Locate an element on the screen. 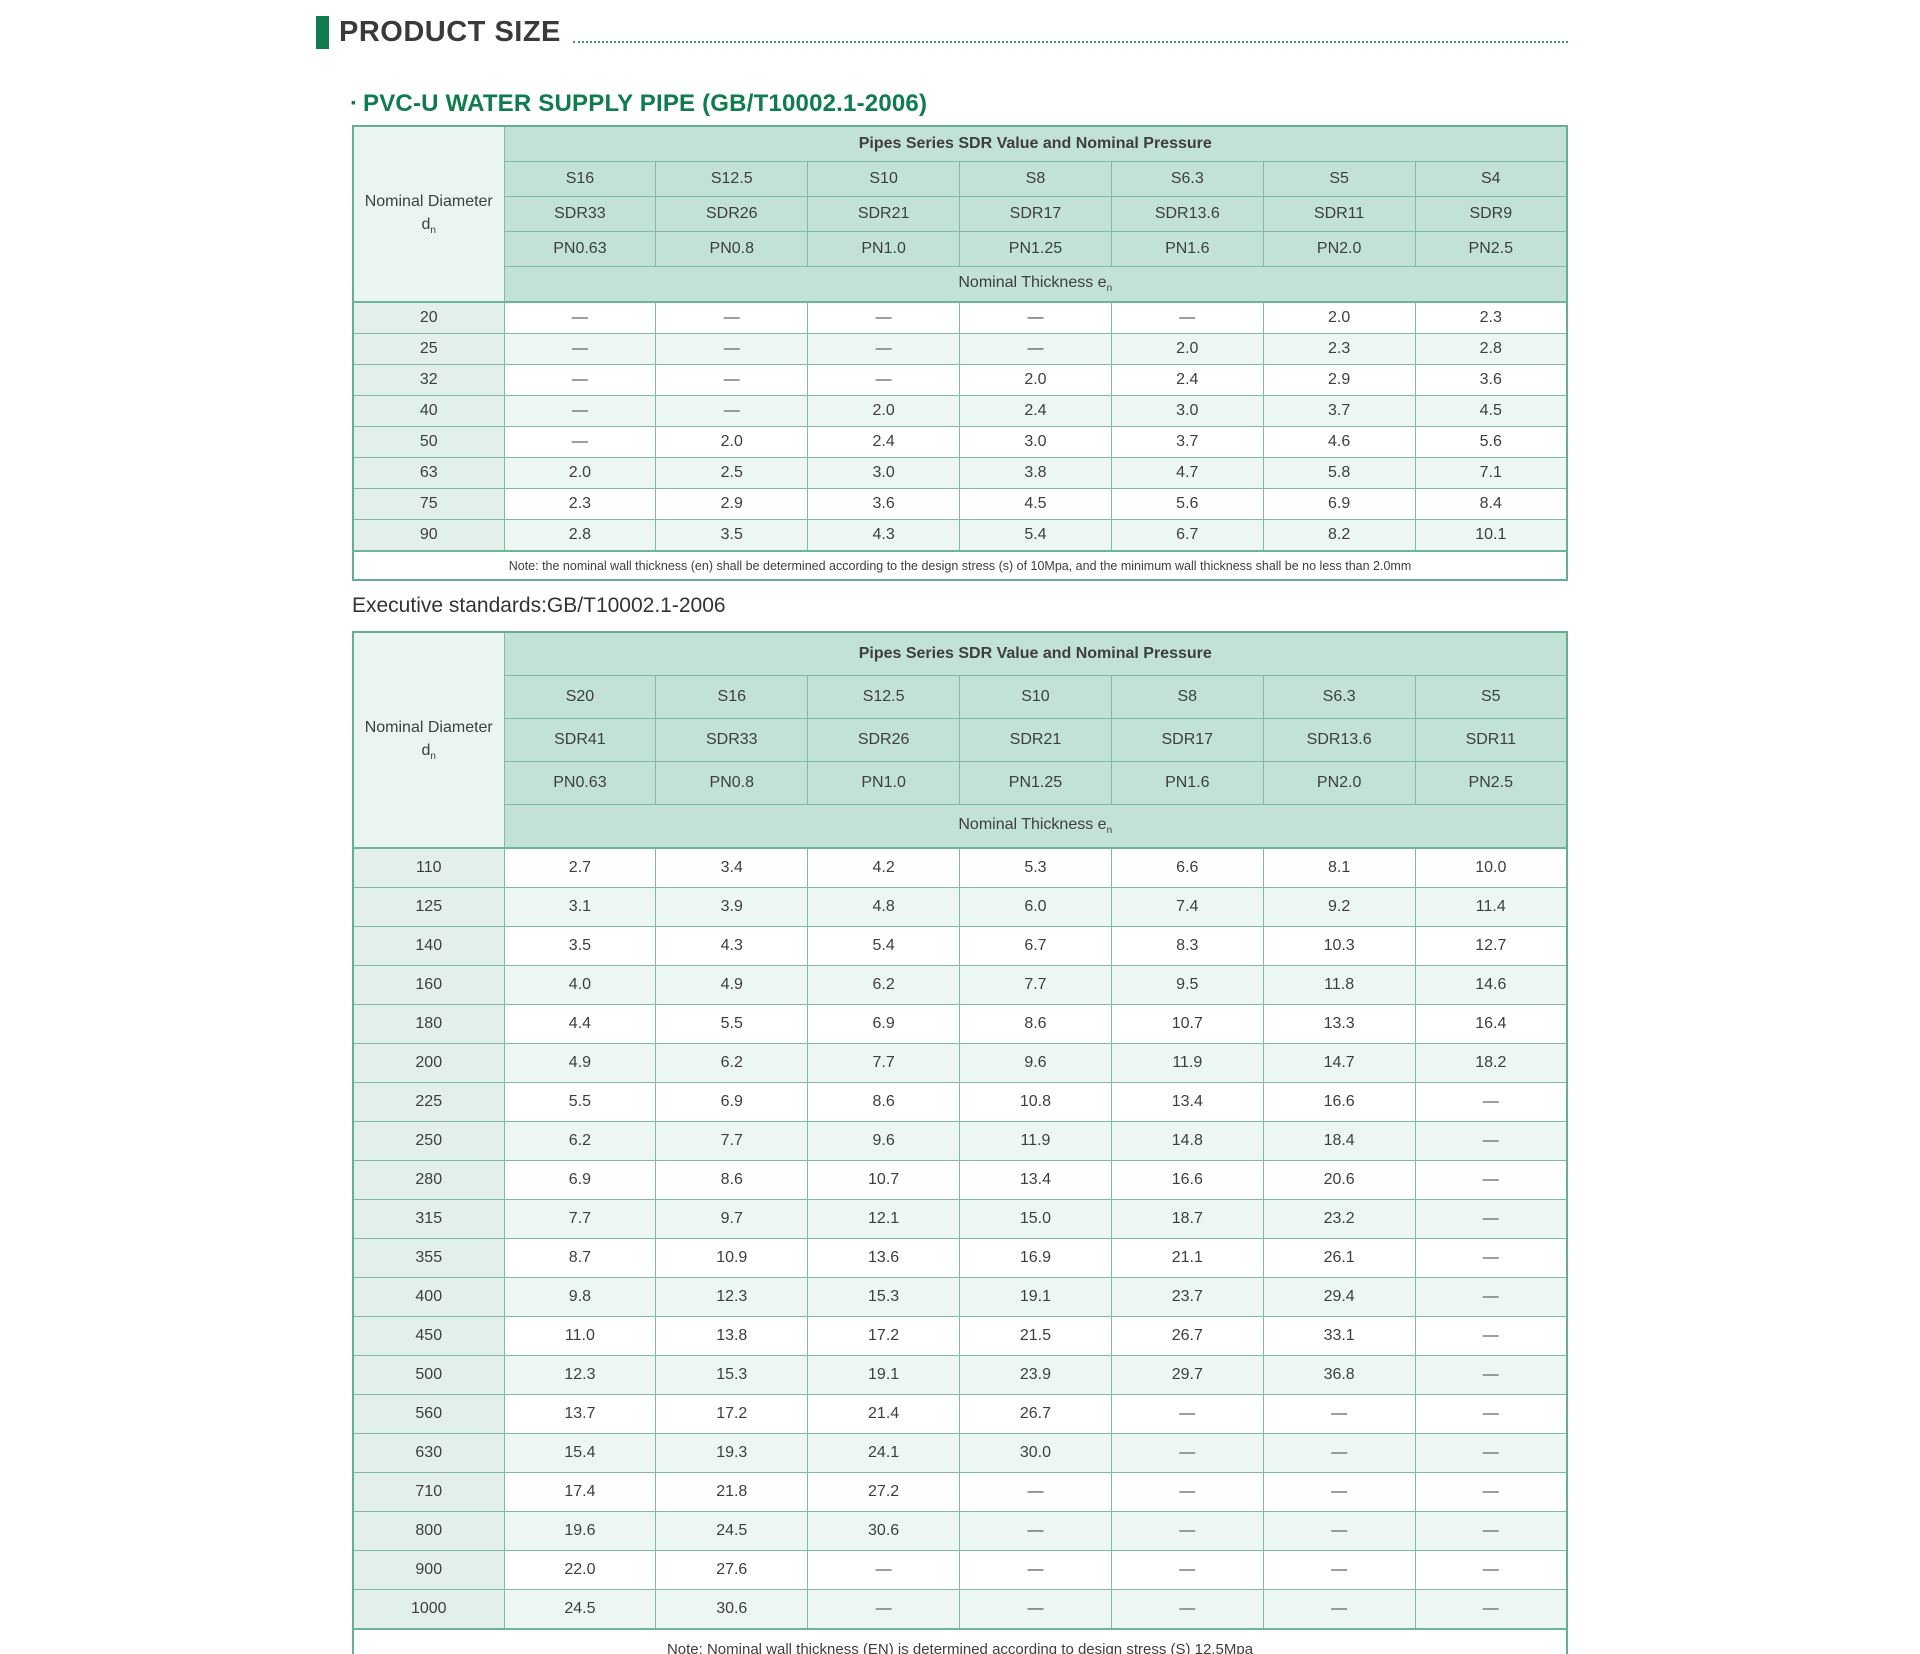 The image size is (1920, 1654). col-header-sdr: SDR9 is located at coordinates (1491, 214).